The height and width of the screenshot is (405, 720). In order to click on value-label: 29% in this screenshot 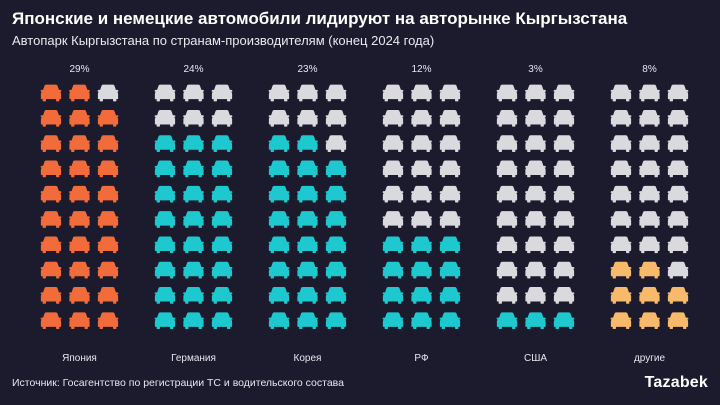, I will do `click(79, 69)`.